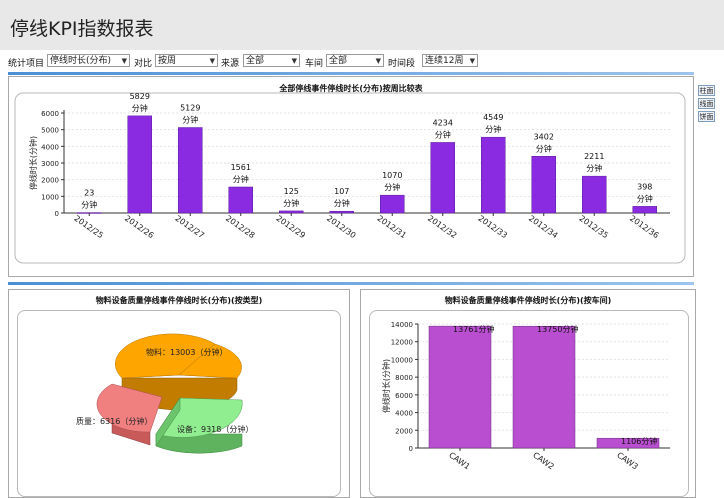 The image size is (724, 498). What do you see at coordinates (215, 429) in the screenshot?
I see `pie-label-equipment: 设备：9318（分钟）` at bounding box center [215, 429].